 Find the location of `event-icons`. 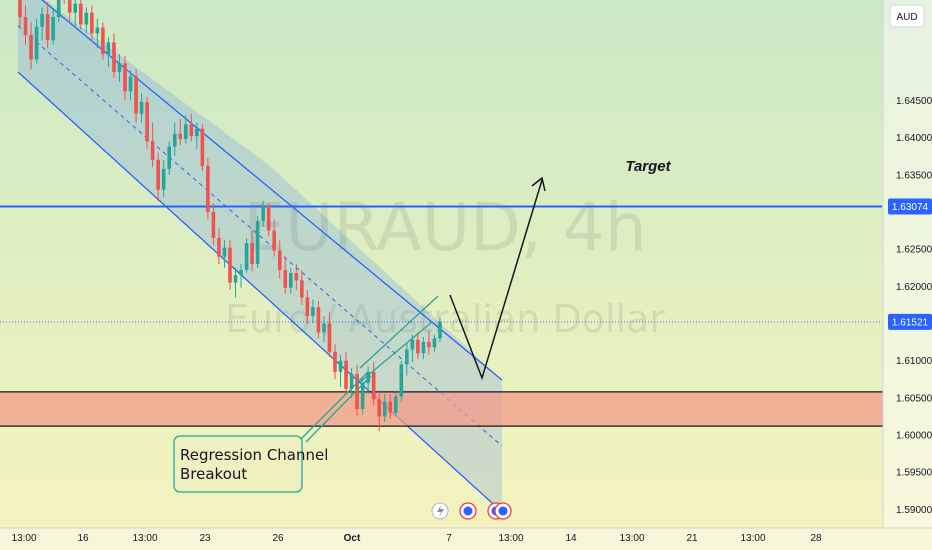

event-icons is located at coordinates (471, 511).